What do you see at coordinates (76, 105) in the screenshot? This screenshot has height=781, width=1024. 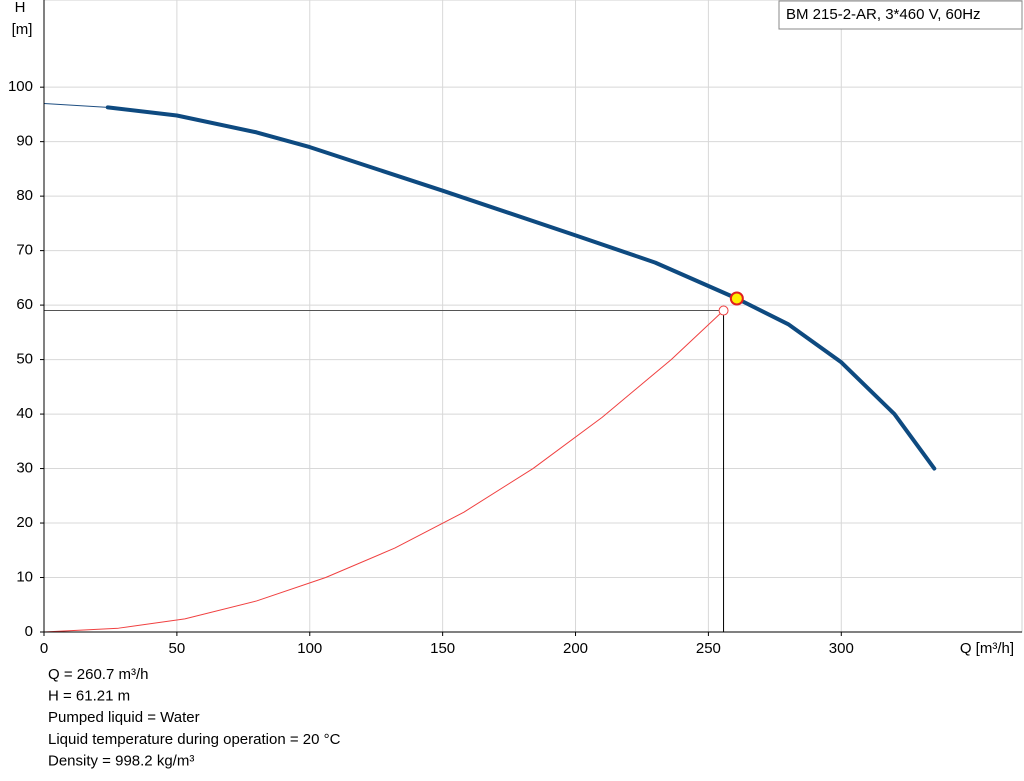 I see `curve` at bounding box center [76, 105].